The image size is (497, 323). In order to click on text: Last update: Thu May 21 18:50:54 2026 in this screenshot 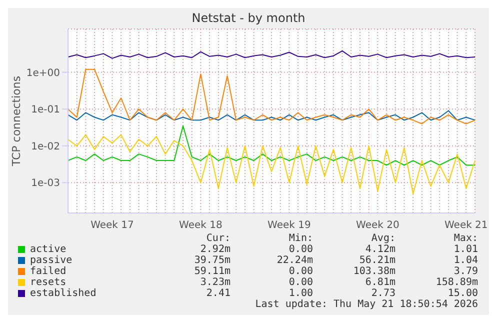, I will do `click(366, 304)`.